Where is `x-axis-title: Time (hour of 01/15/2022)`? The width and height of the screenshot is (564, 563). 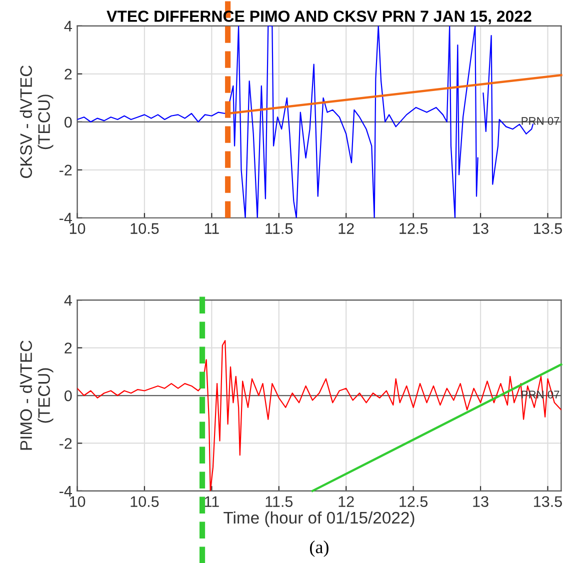
x-axis-title: Time (hour of 01/15/2022) is located at coordinates (319, 519).